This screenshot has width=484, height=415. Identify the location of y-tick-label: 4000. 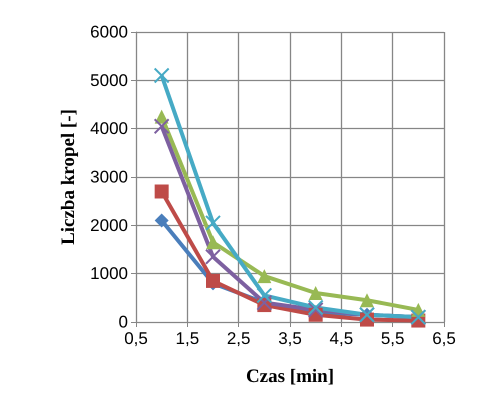
(109, 128).